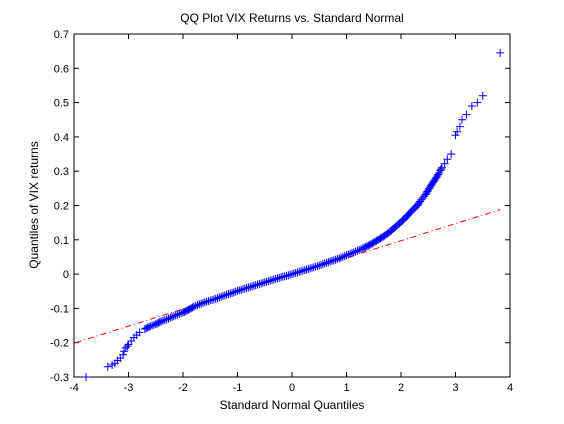 The width and height of the screenshot is (564, 424). What do you see at coordinates (292, 405) in the screenshot?
I see `x-axis-label: Standard Normal Quantiles` at bounding box center [292, 405].